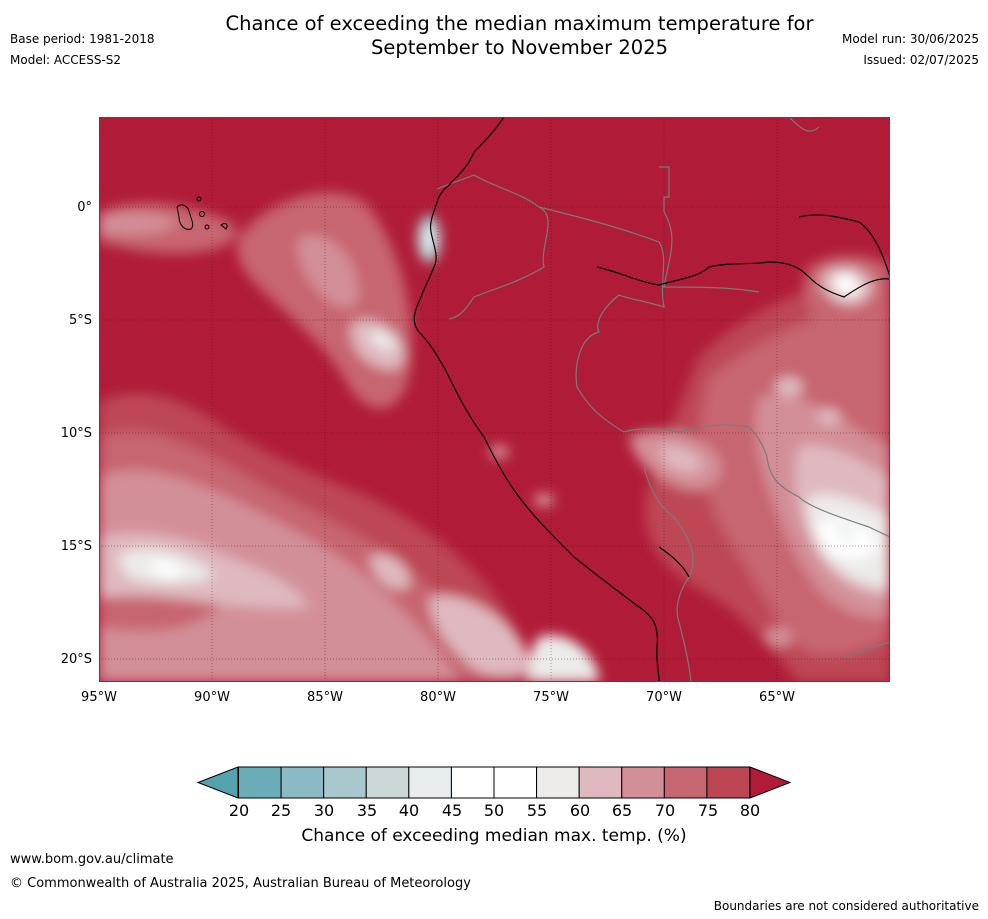 Image resolution: width=988 pixels, height=919 pixels. What do you see at coordinates (750, 810) in the screenshot?
I see `colorbar-label-80: 80` at bounding box center [750, 810].